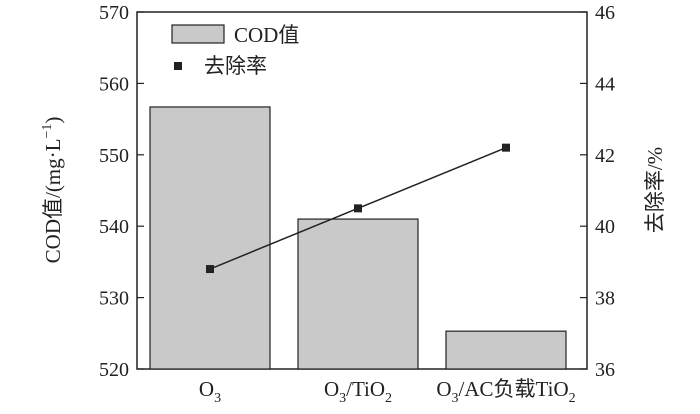 The width and height of the screenshot is (700, 414). Describe the element at coordinates (114, 84) in the screenshot. I see `y-left-tick-label: 560` at that location.